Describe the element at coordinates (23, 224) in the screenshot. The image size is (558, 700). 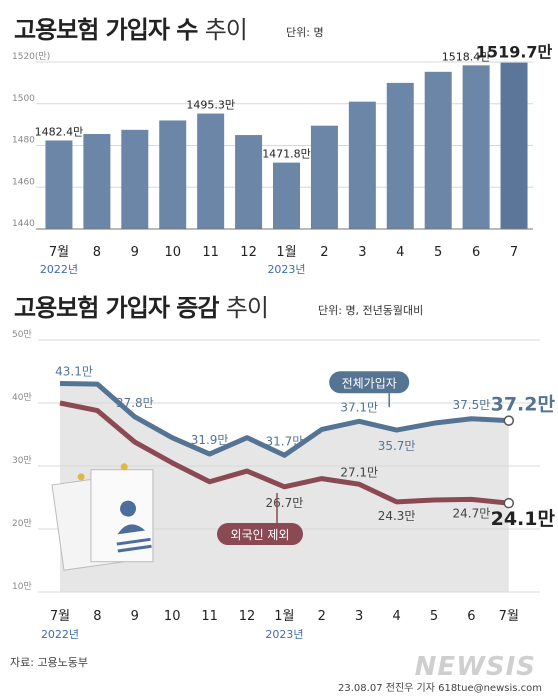
I see `bar-y-tick-label: 1440` at that location.